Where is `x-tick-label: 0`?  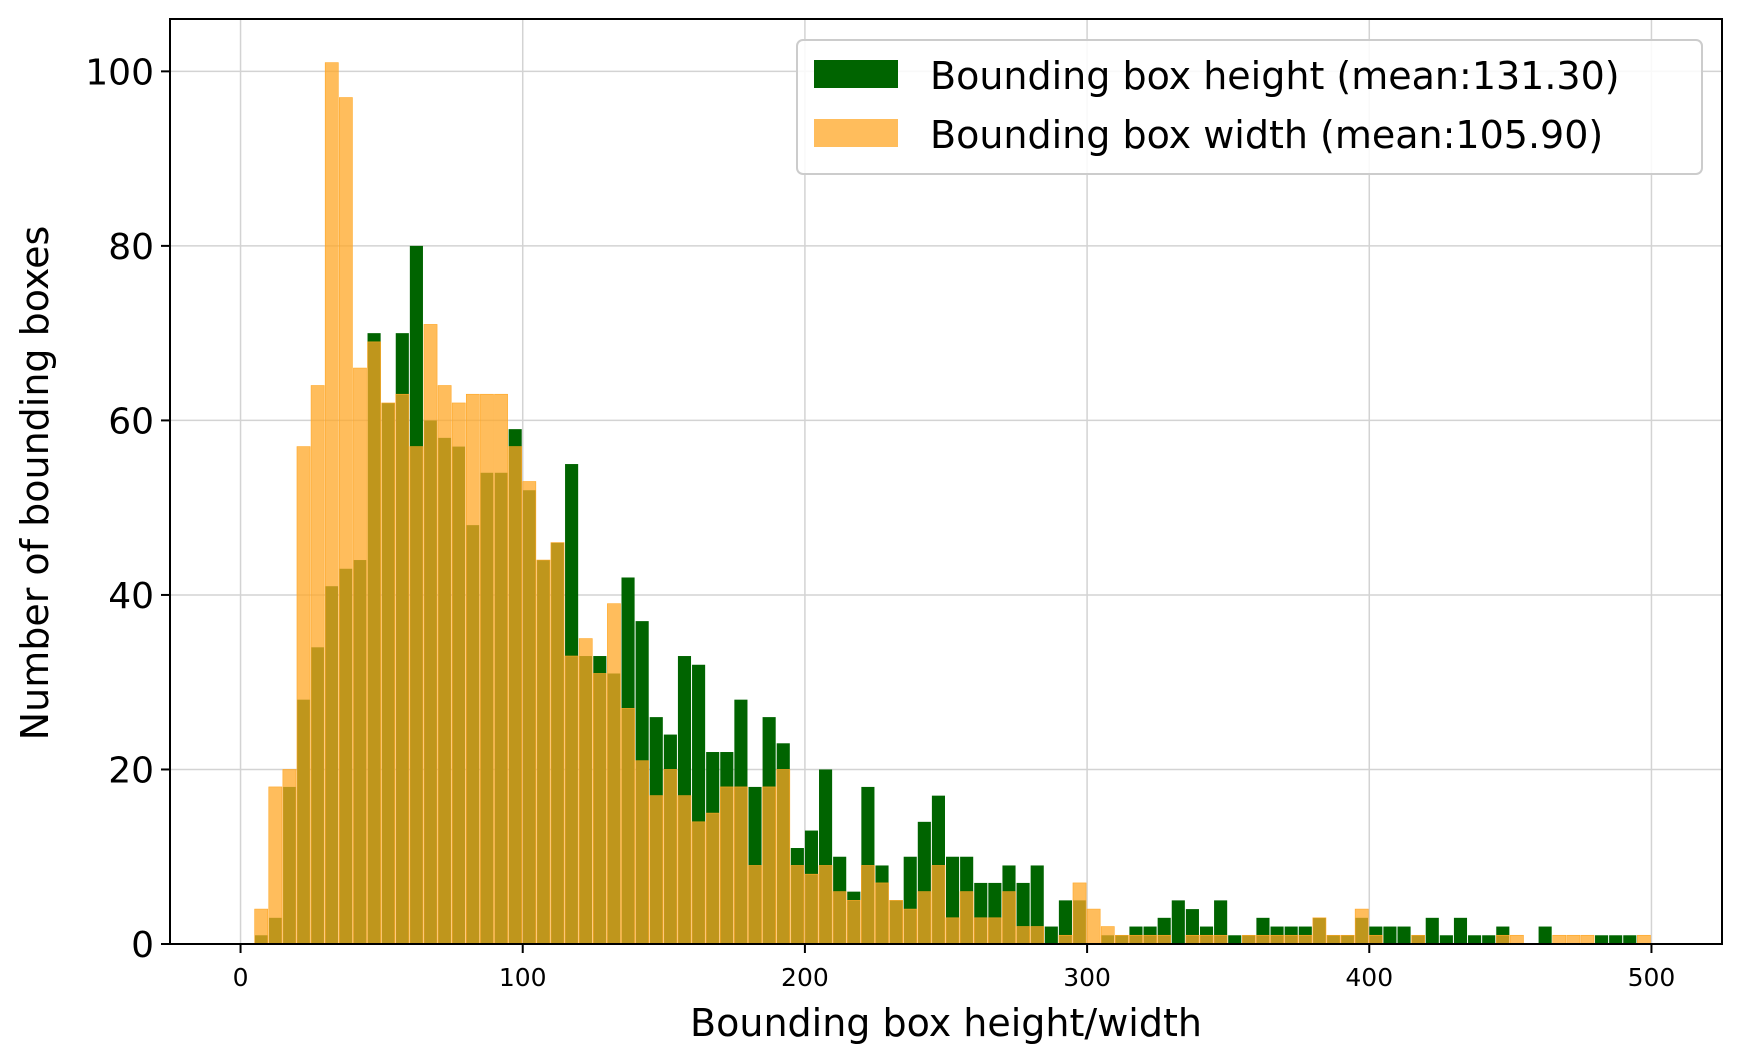
x-tick-label: 0 is located at coordinates (241, 977).